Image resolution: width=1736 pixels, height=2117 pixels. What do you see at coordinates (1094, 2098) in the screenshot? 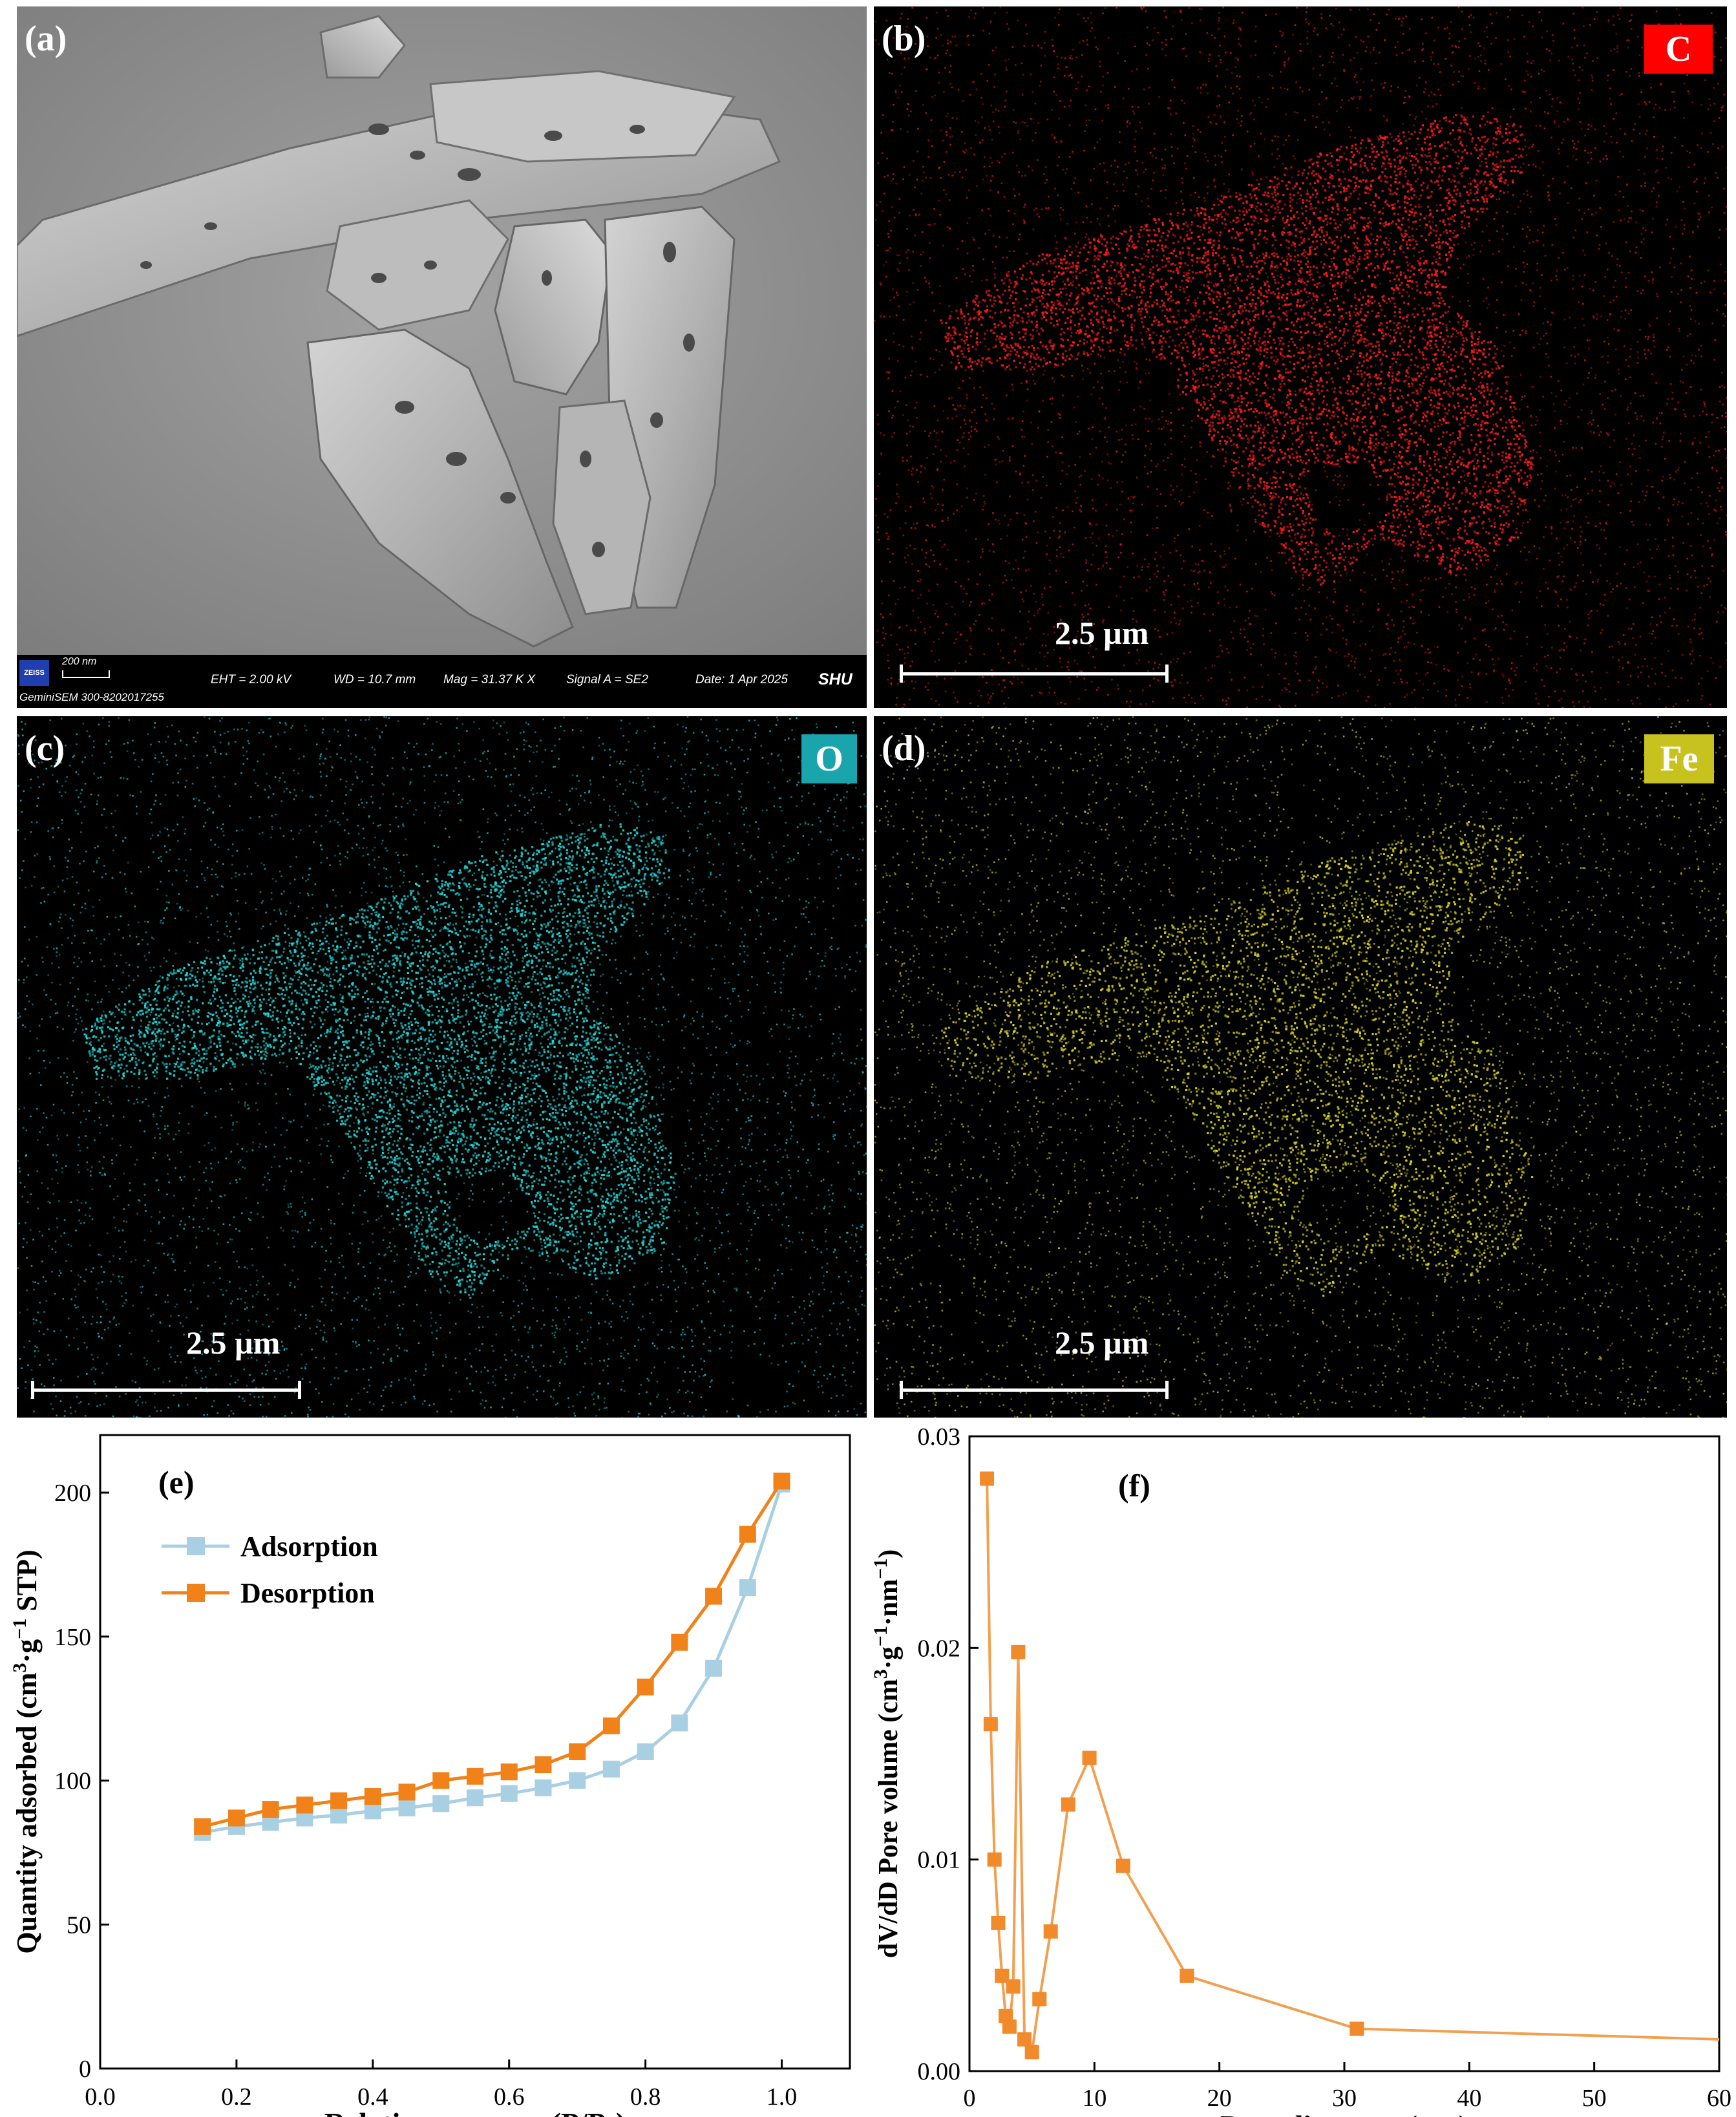
I see `x-tick-label: 10` at bounding box center [1094, 2098].